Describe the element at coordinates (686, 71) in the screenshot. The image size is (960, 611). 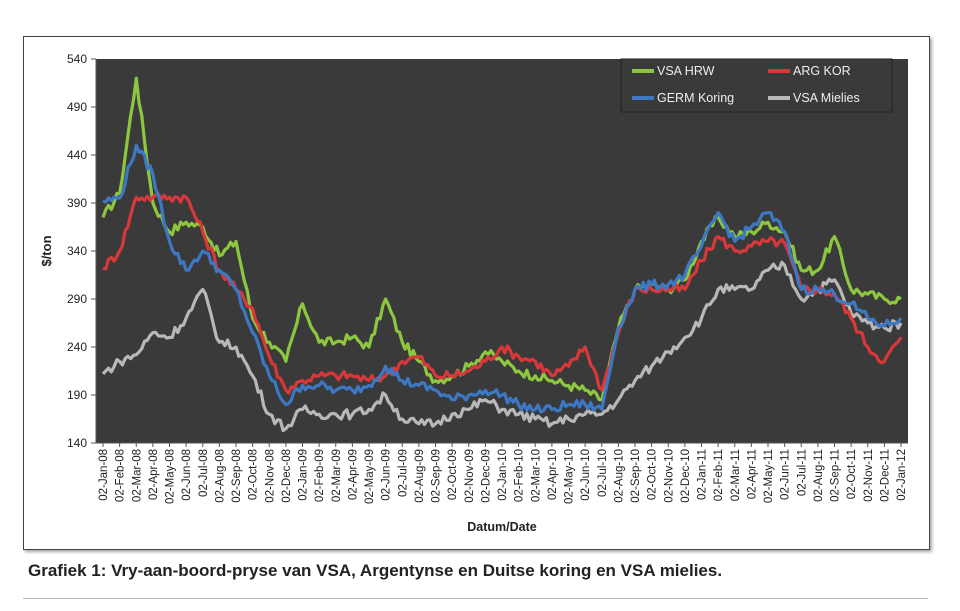
I see `legend-label: VSA HRW` at that location.